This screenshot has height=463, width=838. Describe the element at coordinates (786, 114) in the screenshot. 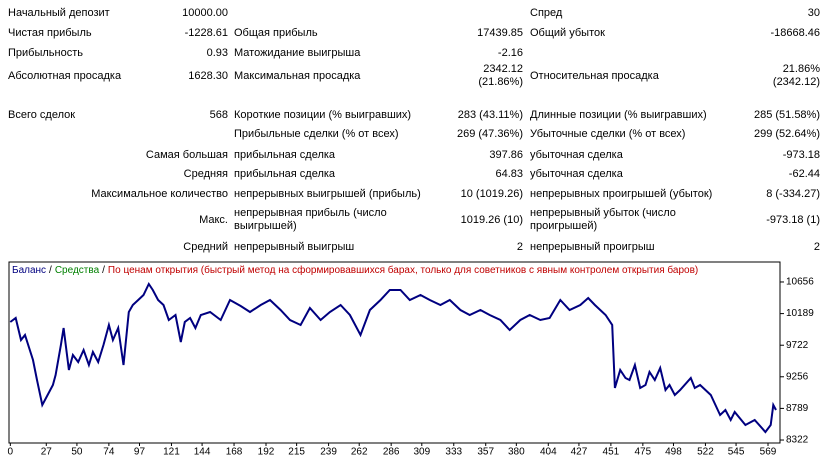

I see `row-value: 285 (51.58%)` at that location.